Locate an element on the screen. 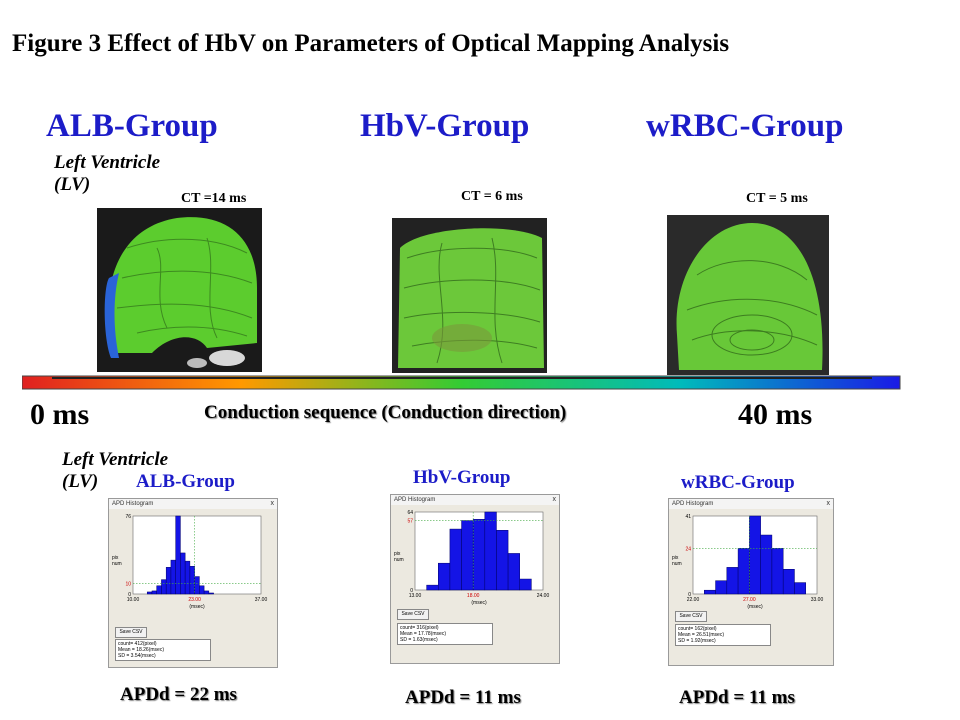 This screenshot has width=960, height=720. stats-count: count= 316(pixel) is located at coordinates (419, 628).